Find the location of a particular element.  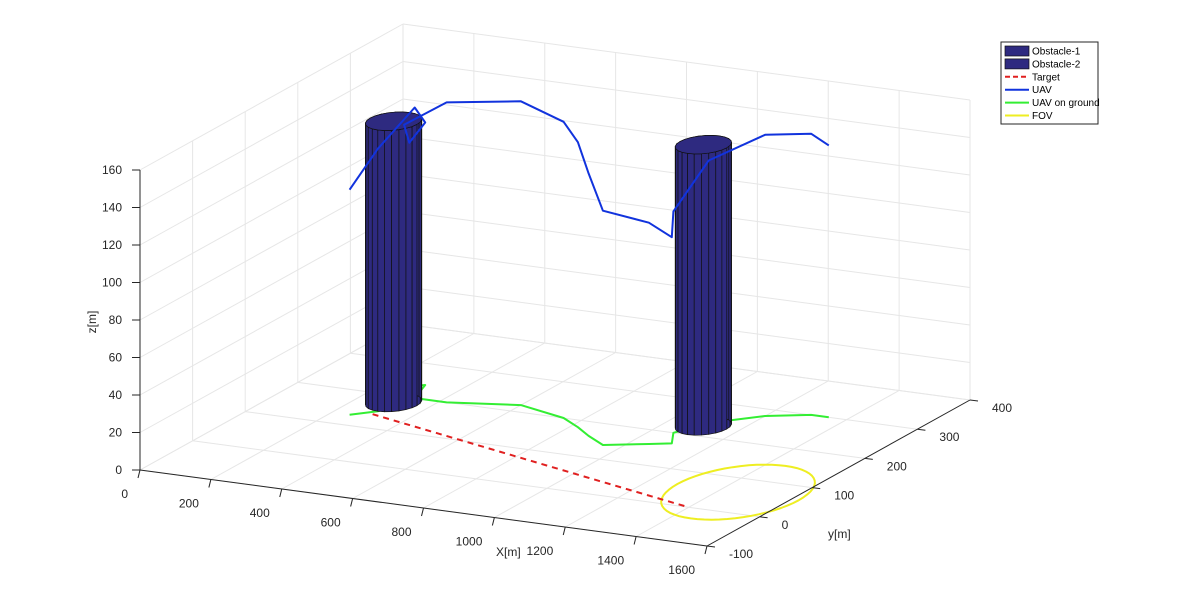

tick-label: 120 is located at coordinates (112, 245).